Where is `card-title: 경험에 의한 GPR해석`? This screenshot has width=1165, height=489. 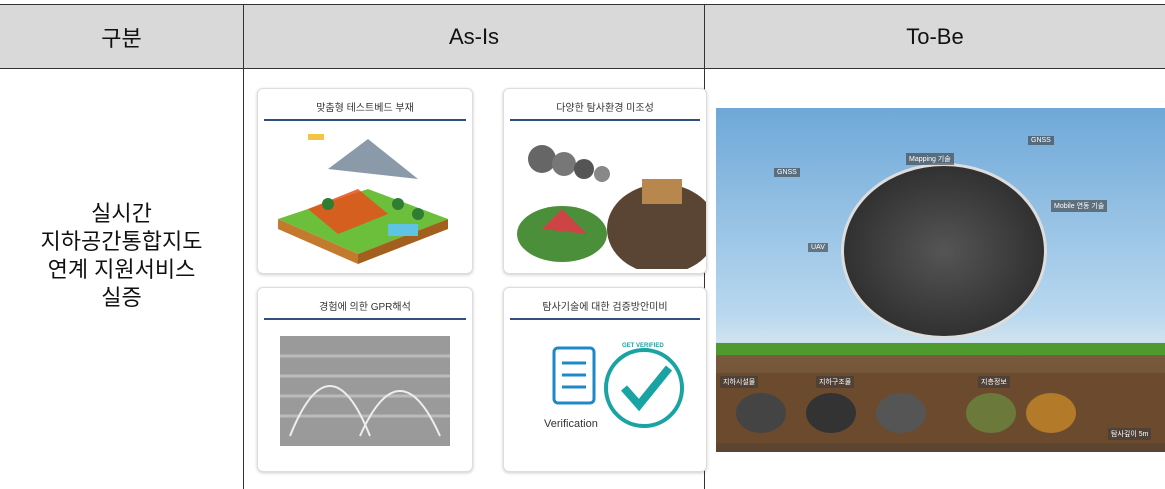
card-title: 경험에 의한 GPR해석 is located at coordinates (365, 307).